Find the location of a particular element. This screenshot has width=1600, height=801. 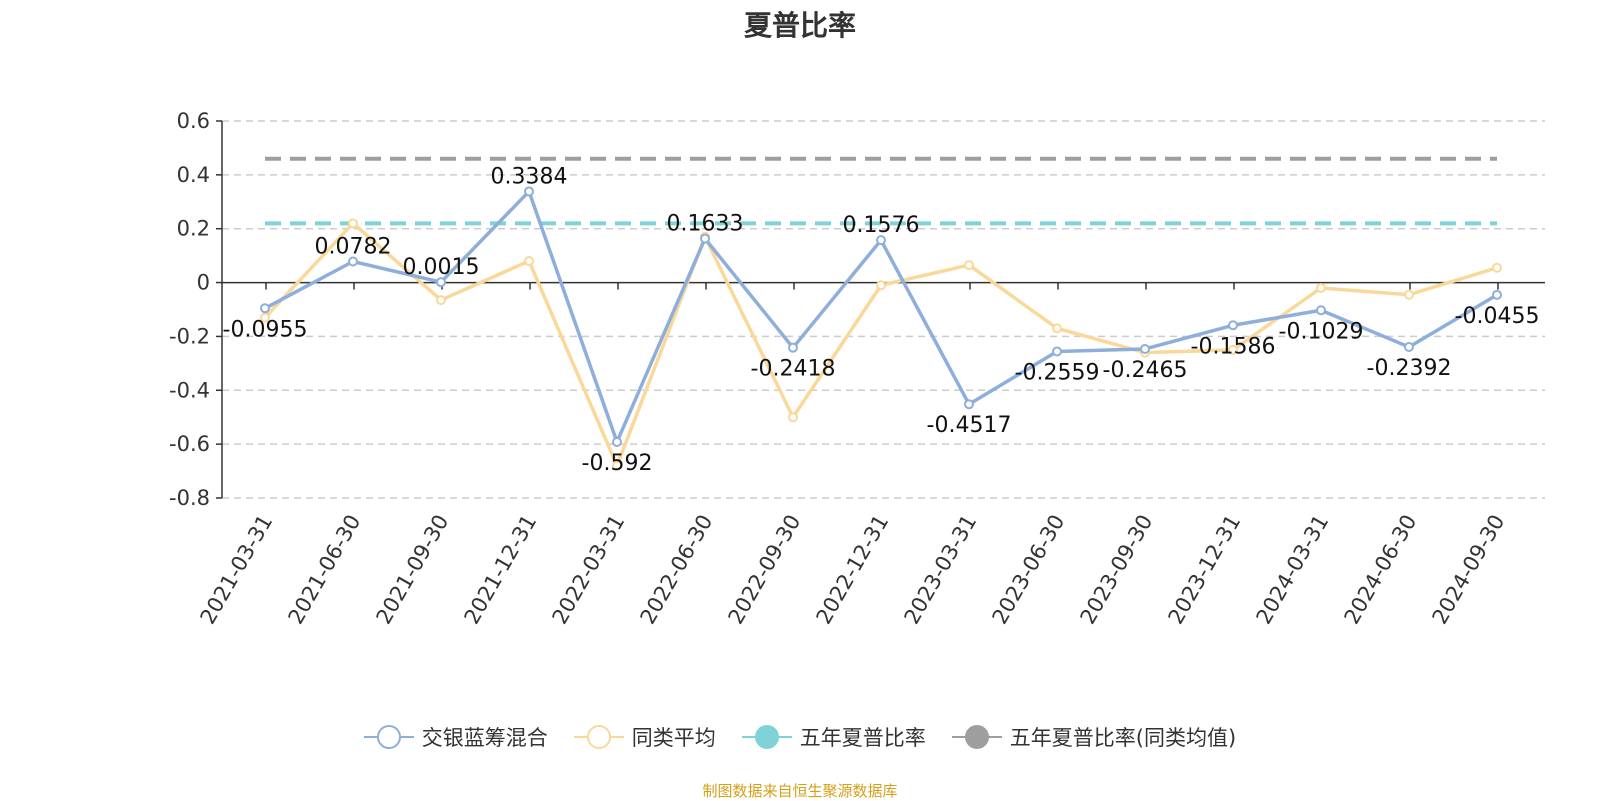

data-label: -0.1586 is located at coordinates (1233, 346).